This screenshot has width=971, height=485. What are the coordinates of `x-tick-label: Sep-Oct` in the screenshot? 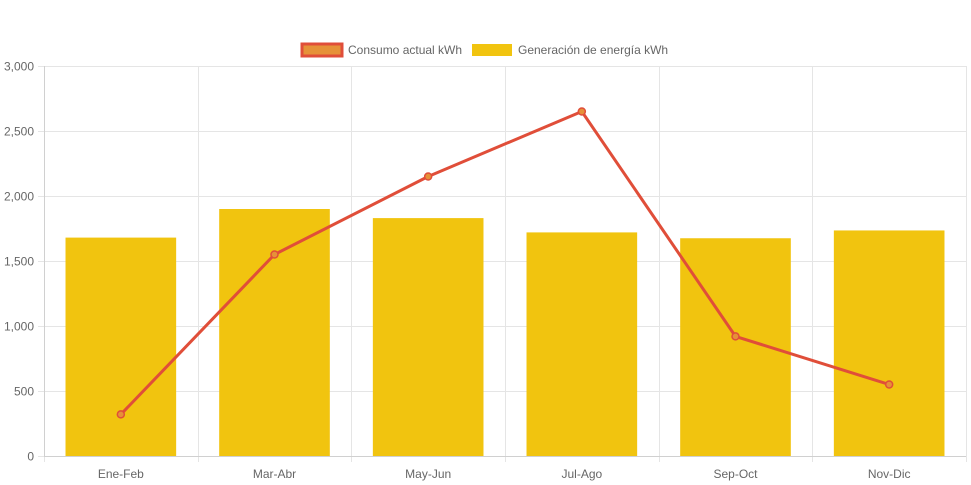 It's located at (735, 474).